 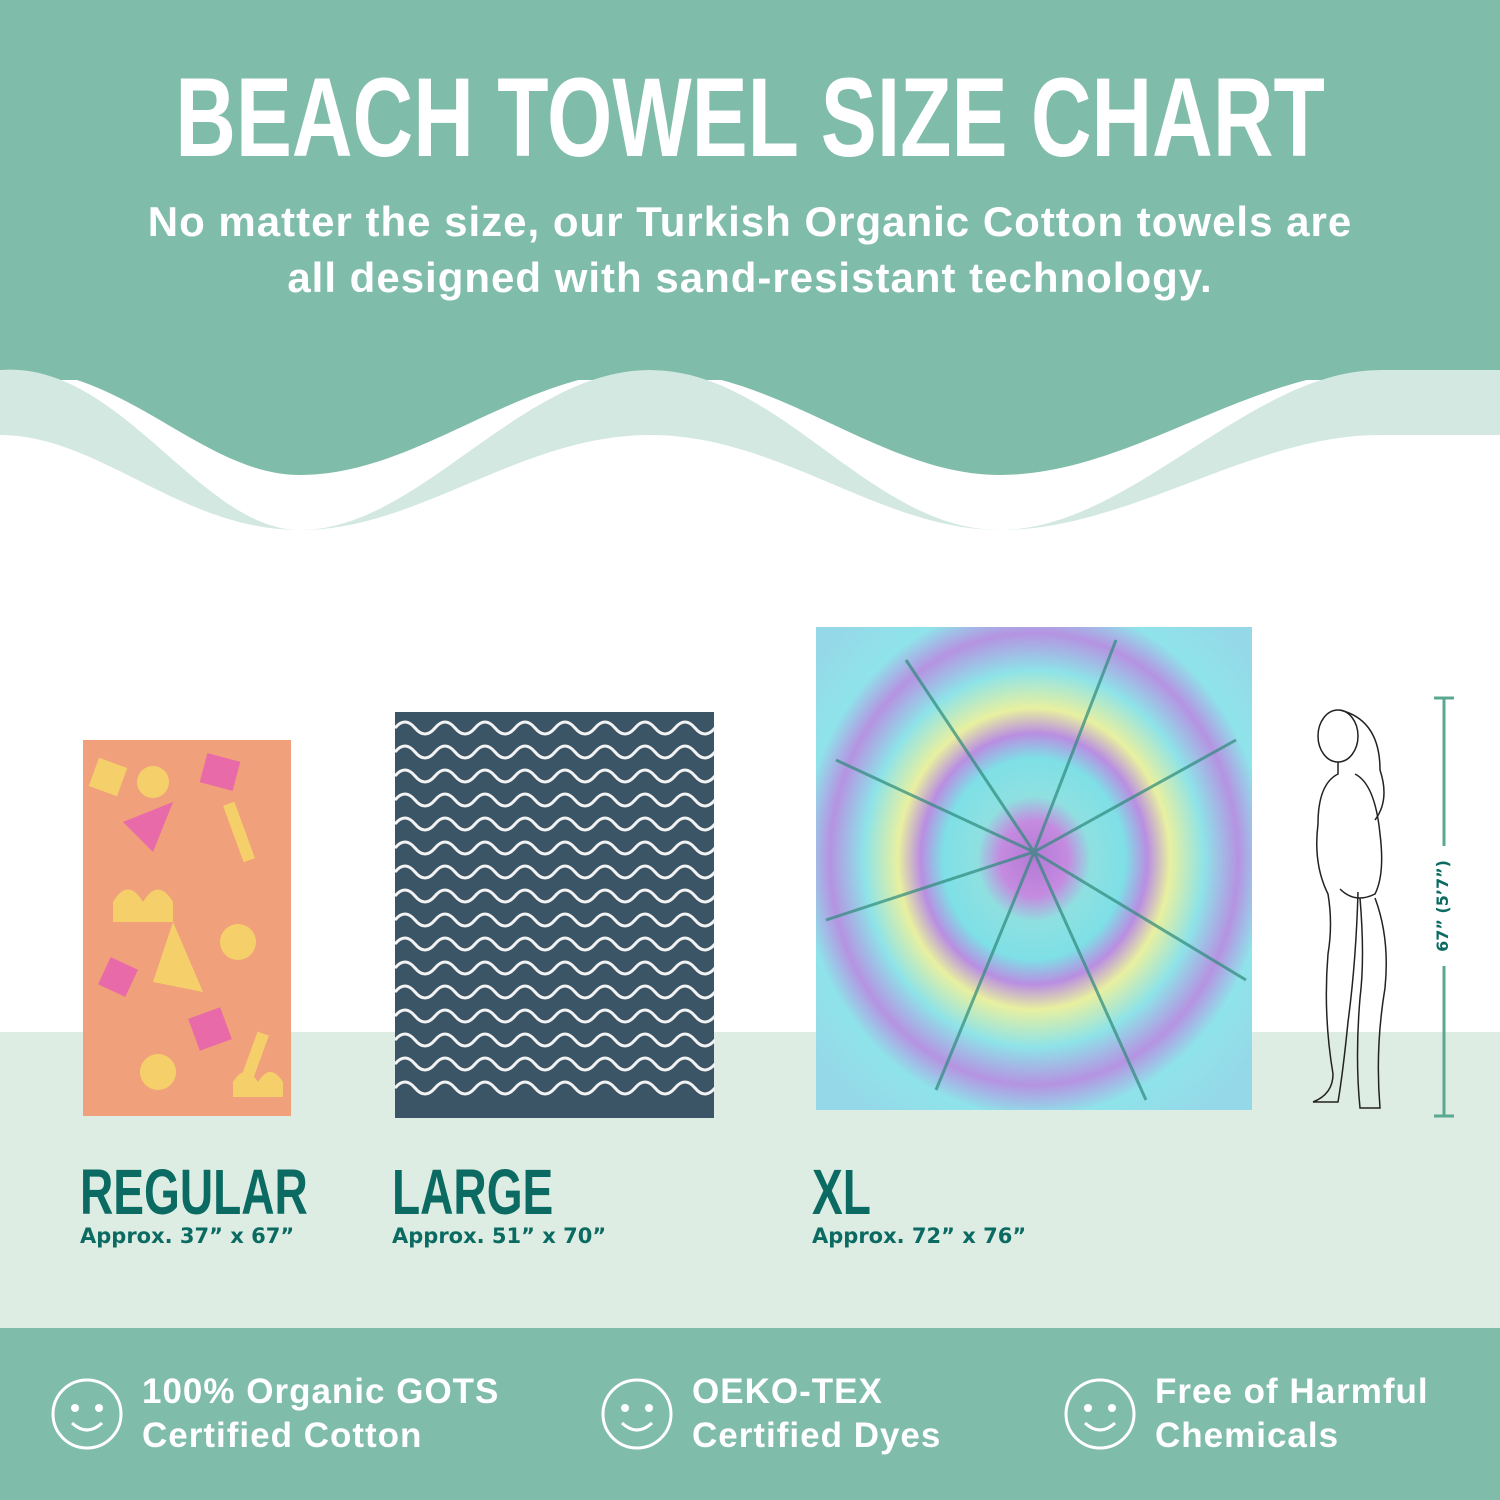 What do you see at coordinates (787, 1391) in the screenshot?
I see `feature-line: OEKO-TEX` at bounding box center [787, 1391].